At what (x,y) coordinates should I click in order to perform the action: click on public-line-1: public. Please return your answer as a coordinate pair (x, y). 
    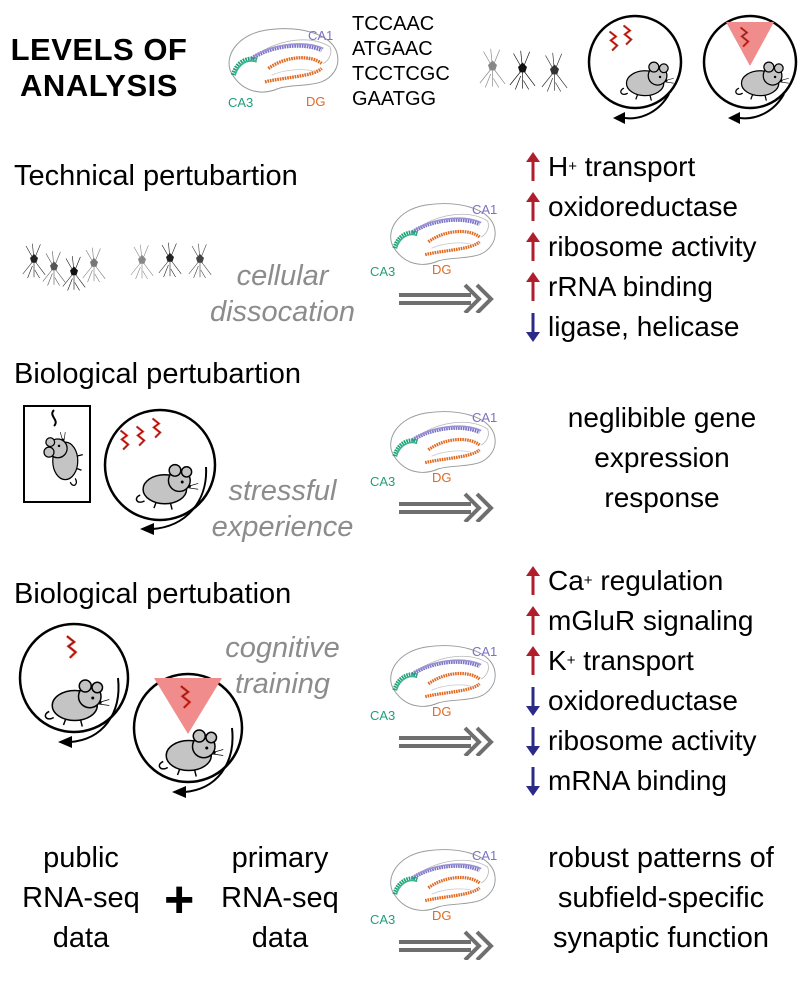
    Looking at the image, I should click on (81, 858).